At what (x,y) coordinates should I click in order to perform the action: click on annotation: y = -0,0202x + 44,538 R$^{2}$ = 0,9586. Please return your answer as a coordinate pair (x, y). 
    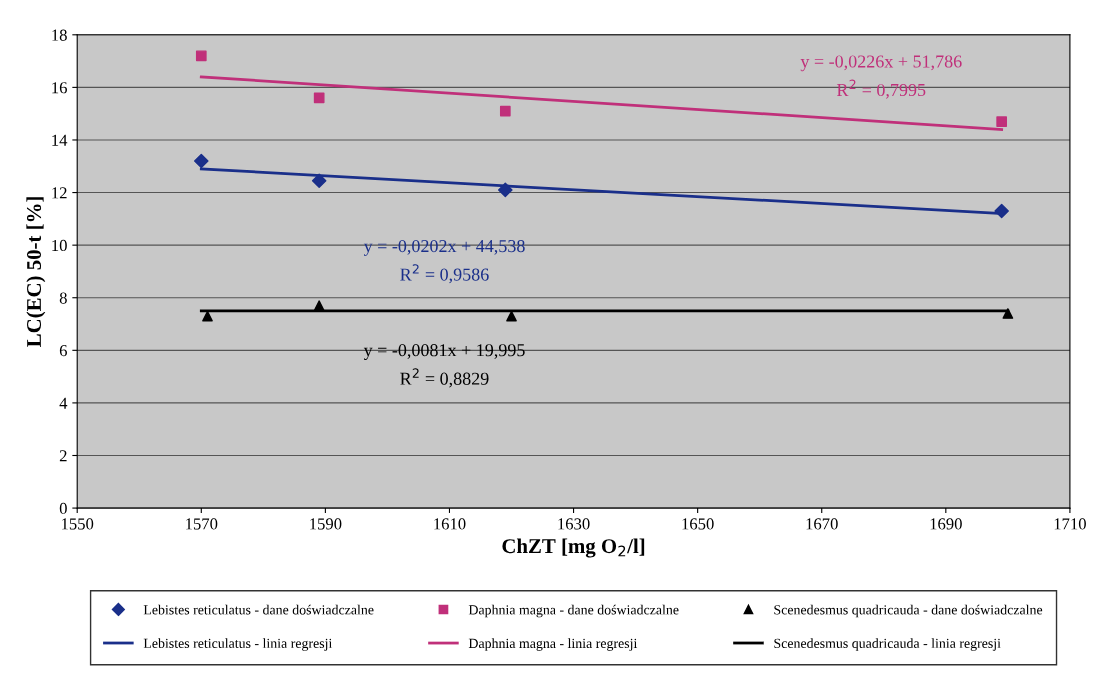
    Looking at the image, I should click on (444, 261).